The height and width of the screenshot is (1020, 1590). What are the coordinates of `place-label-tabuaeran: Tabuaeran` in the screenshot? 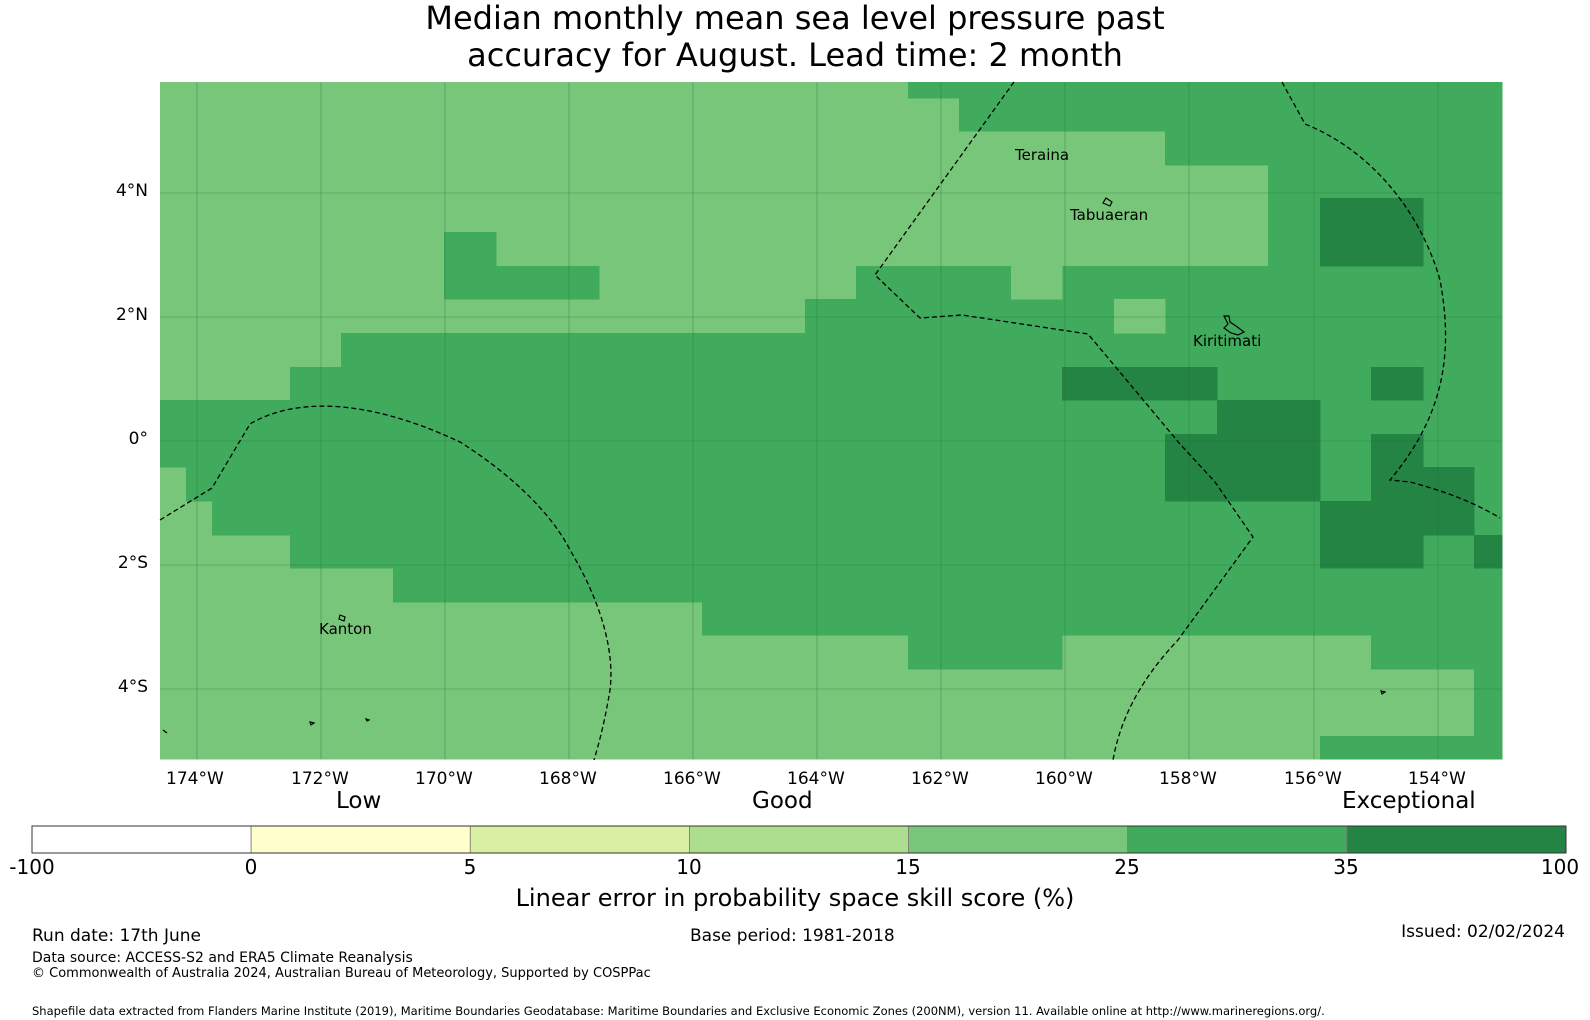 It's located at (1108, 215).